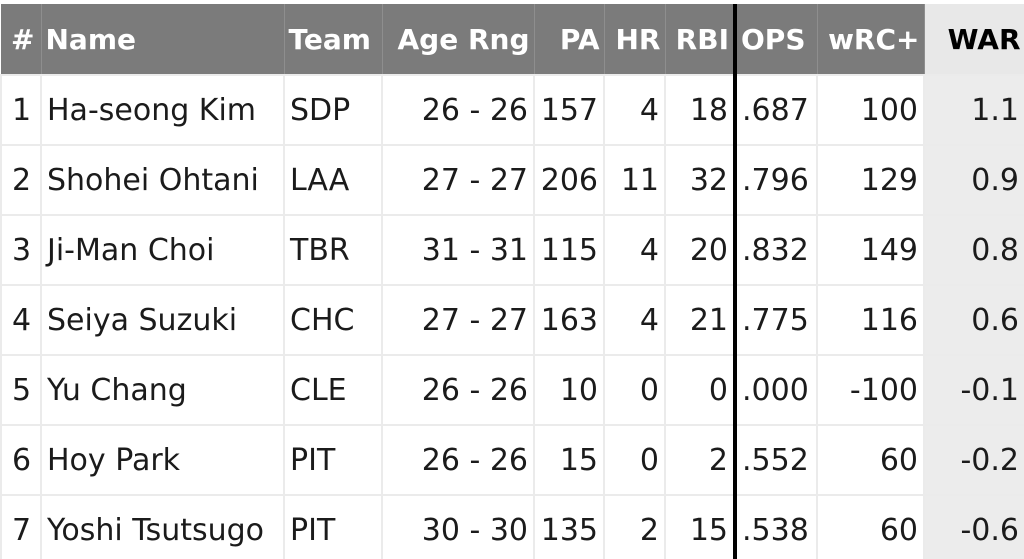  I want to click on cell-wrc: -100, so click(870, 390).